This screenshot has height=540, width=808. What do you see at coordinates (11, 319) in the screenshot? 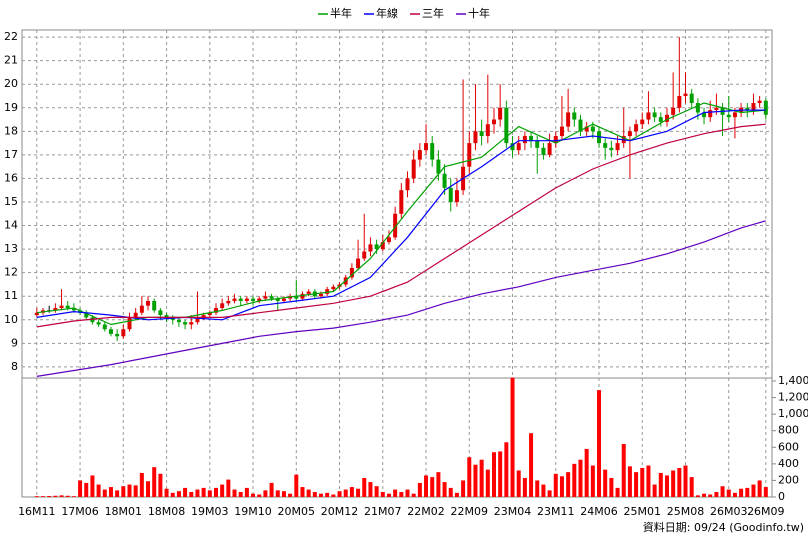
I see `y-tick-label: 10` at bounding box center [11, 319].